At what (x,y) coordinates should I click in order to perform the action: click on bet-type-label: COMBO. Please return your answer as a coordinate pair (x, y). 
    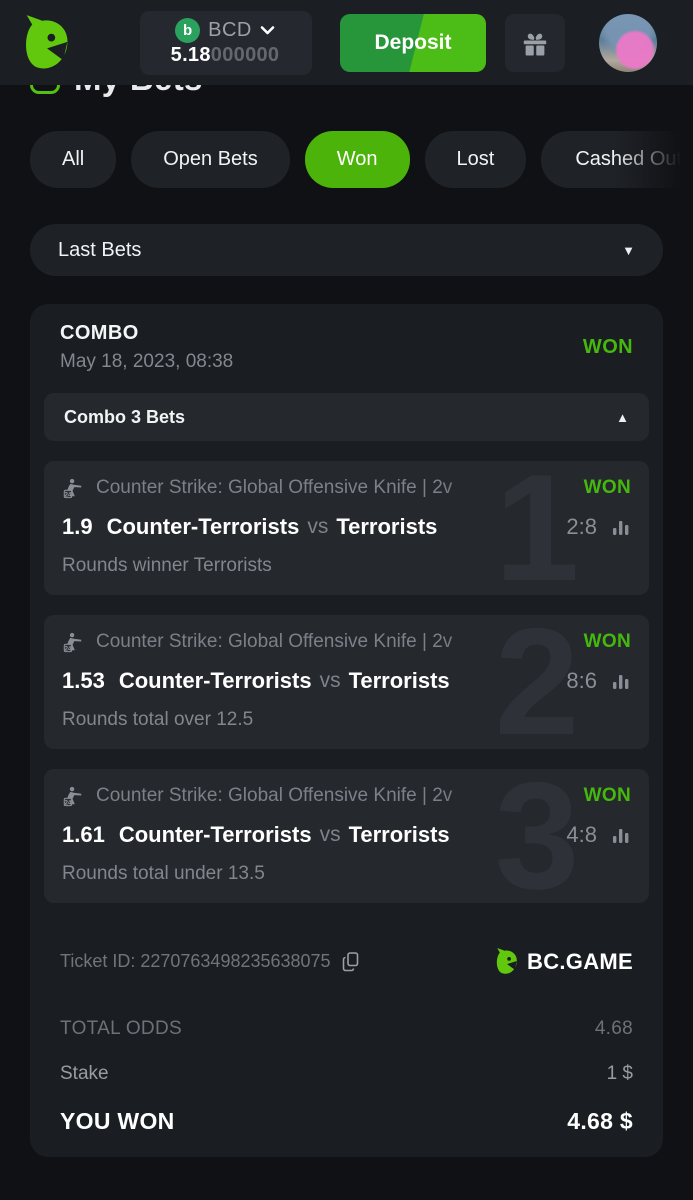
    Looking at the image, I should click on (99, 333).